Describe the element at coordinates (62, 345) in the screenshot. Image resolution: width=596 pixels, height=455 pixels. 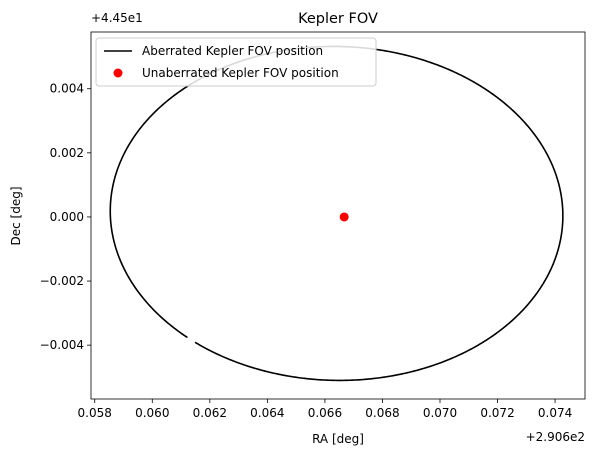
I see `y-tick-label: −0.004` at that location.